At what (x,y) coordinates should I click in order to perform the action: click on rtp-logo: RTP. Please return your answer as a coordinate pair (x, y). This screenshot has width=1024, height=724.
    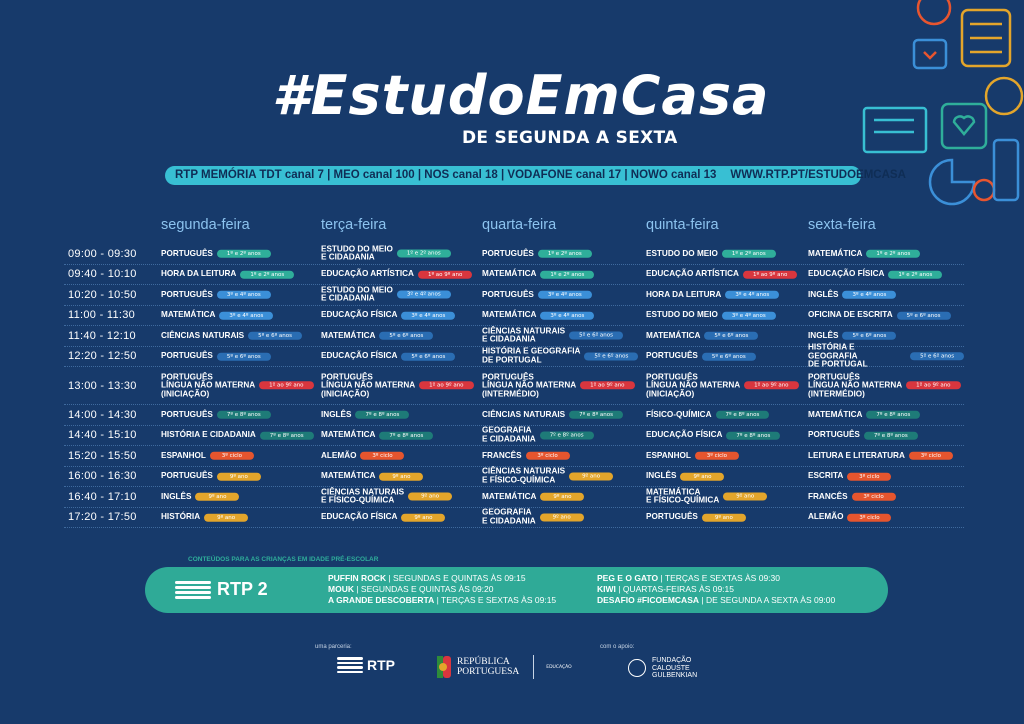
    Looking at the image, I should click on (366, 665).